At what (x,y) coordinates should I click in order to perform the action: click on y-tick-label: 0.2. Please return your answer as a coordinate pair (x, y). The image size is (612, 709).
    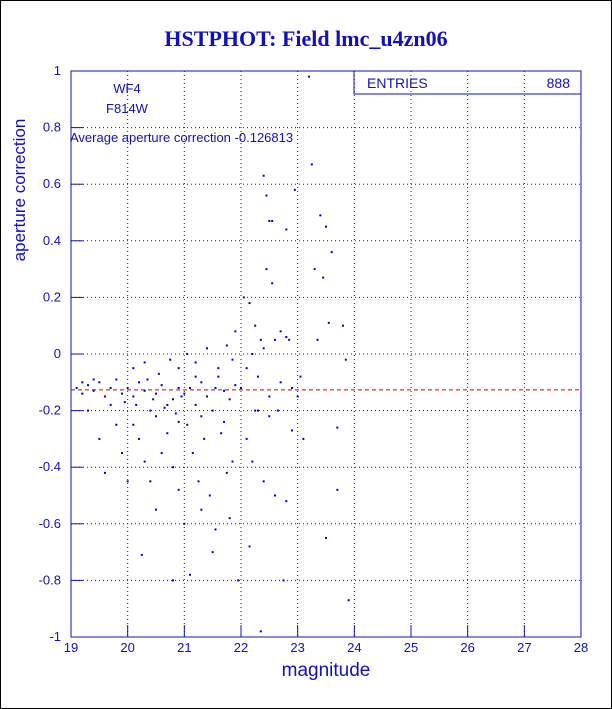
    Looking at the image, I should click on (52, 296).